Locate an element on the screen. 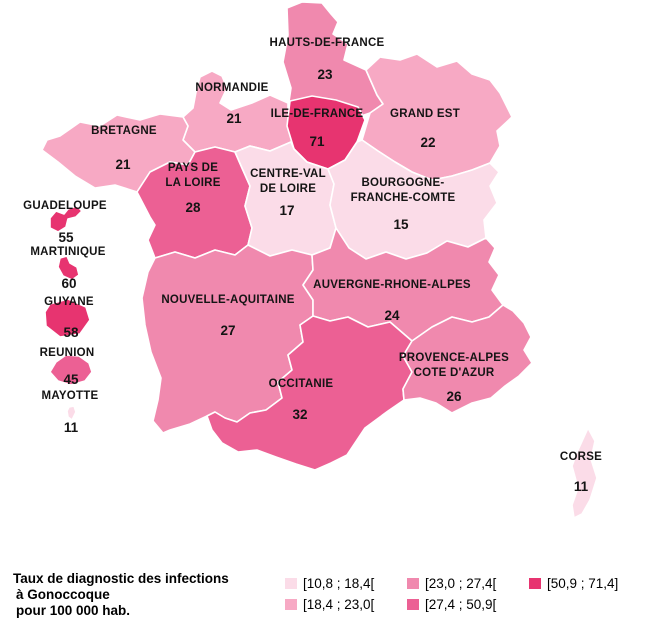  region-value-normandie: 21 is located at coordinates (234, 118).